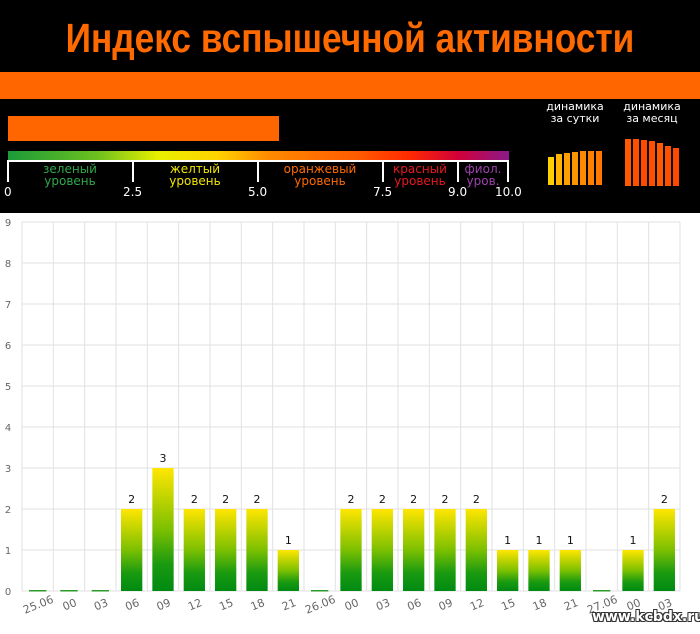 This screenshot has height=634, width=700. Describe the element at coordinates (320, 605) in the screenshot. I see `x-tick-label: 26.06` at that location.